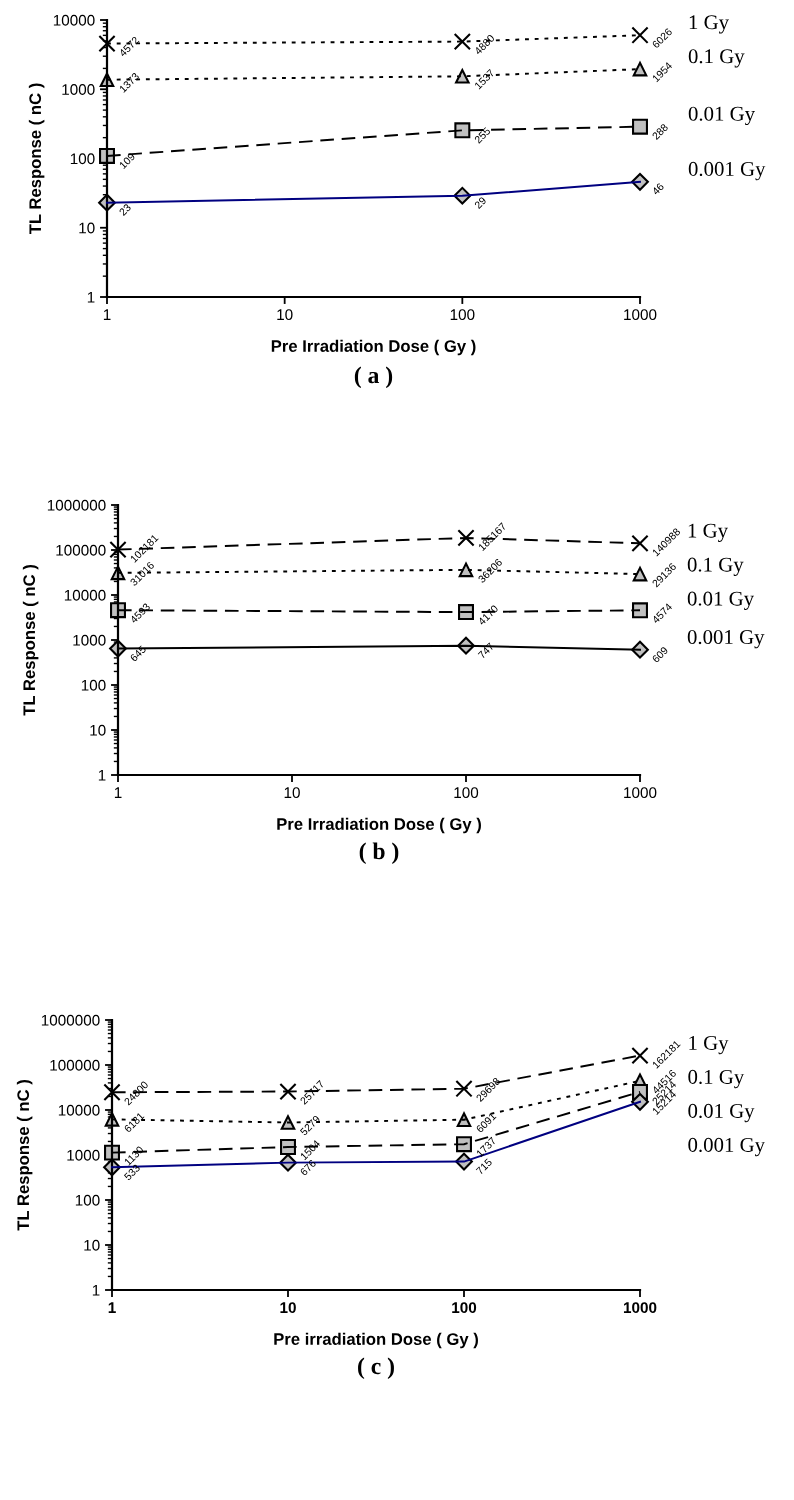  What do you see at coordinates (125, 210) in the screenshot?
I see `data-label: 23` at bounding box center [125, 210].